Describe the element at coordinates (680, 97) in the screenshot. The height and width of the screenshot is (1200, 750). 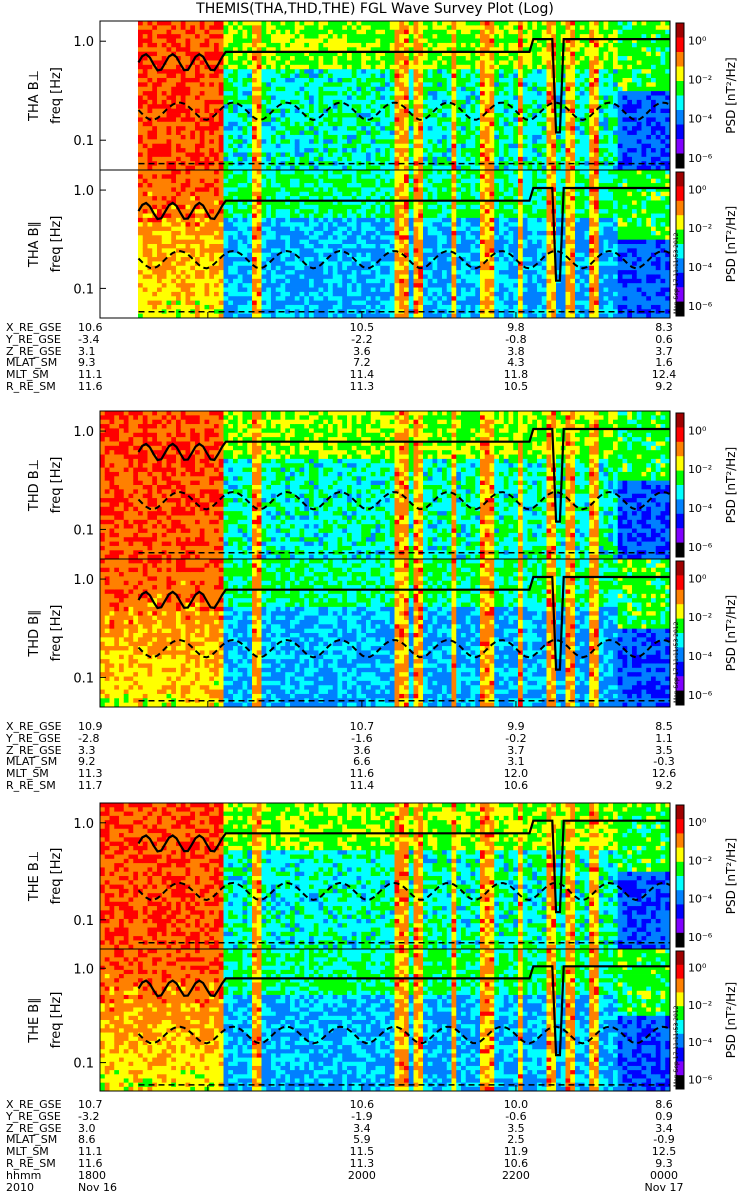
I see `colorbar-cell` at that location.